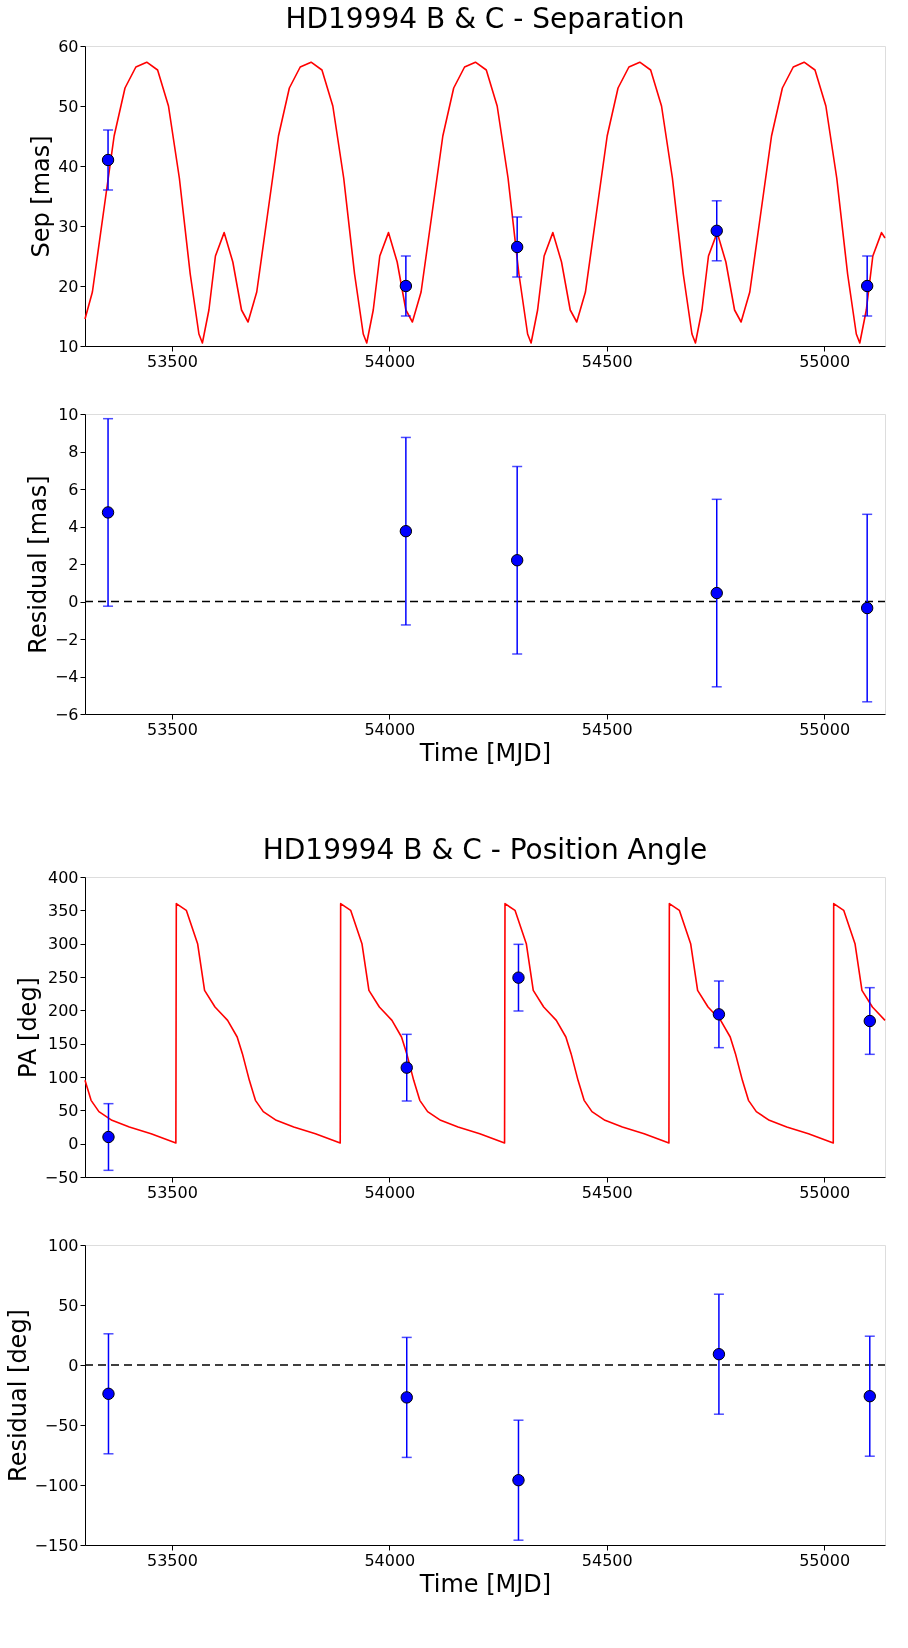 Image resolution: width=908 pixels, height=1648 pixels. What do you see at coordinates (68, 286) in the screenshot?
I see `y-tick-label: 20` at bounding box center [68, 286].